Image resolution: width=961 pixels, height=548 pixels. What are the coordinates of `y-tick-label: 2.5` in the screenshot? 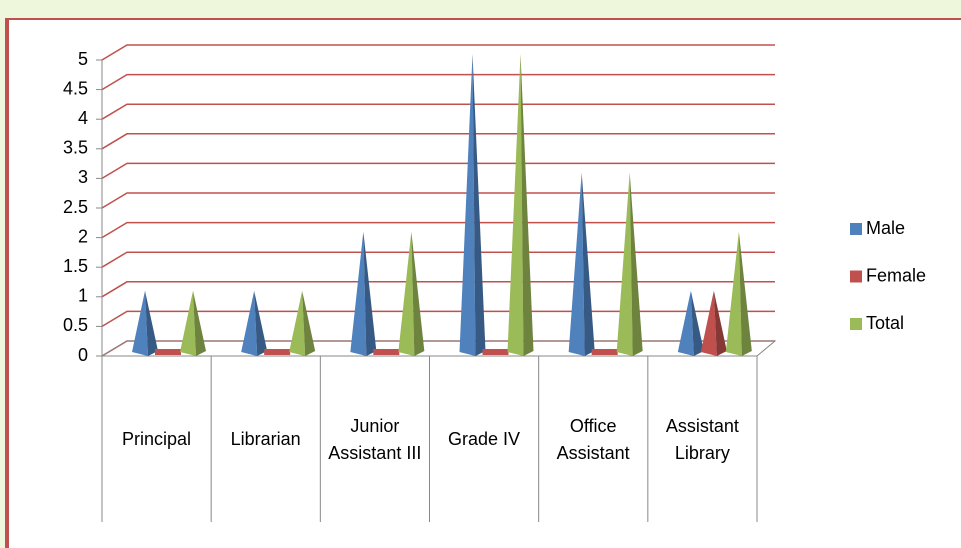 It's located at (75, 207).